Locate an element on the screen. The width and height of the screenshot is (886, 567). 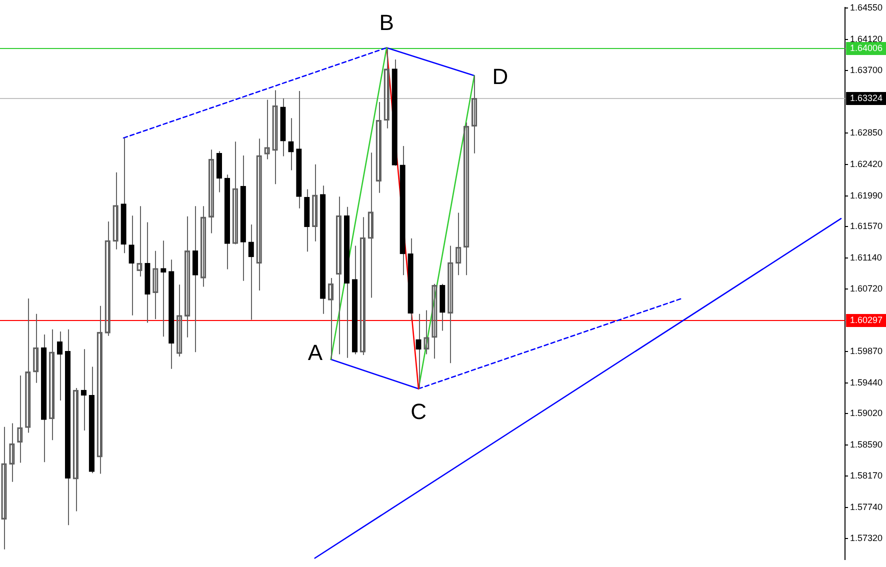
annotation: D is located at coordinates (500, 77).